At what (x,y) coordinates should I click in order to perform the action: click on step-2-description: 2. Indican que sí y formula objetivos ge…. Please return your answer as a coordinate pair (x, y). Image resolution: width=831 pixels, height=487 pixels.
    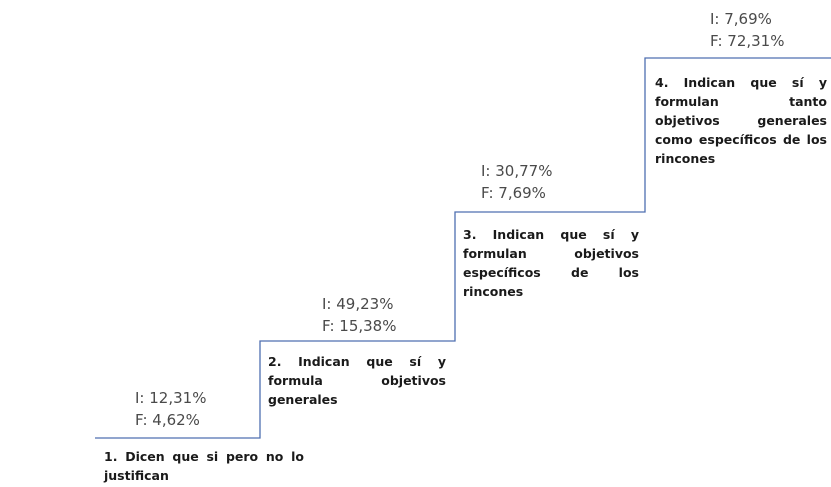
    Looking at the image, I should click on (357, 380).